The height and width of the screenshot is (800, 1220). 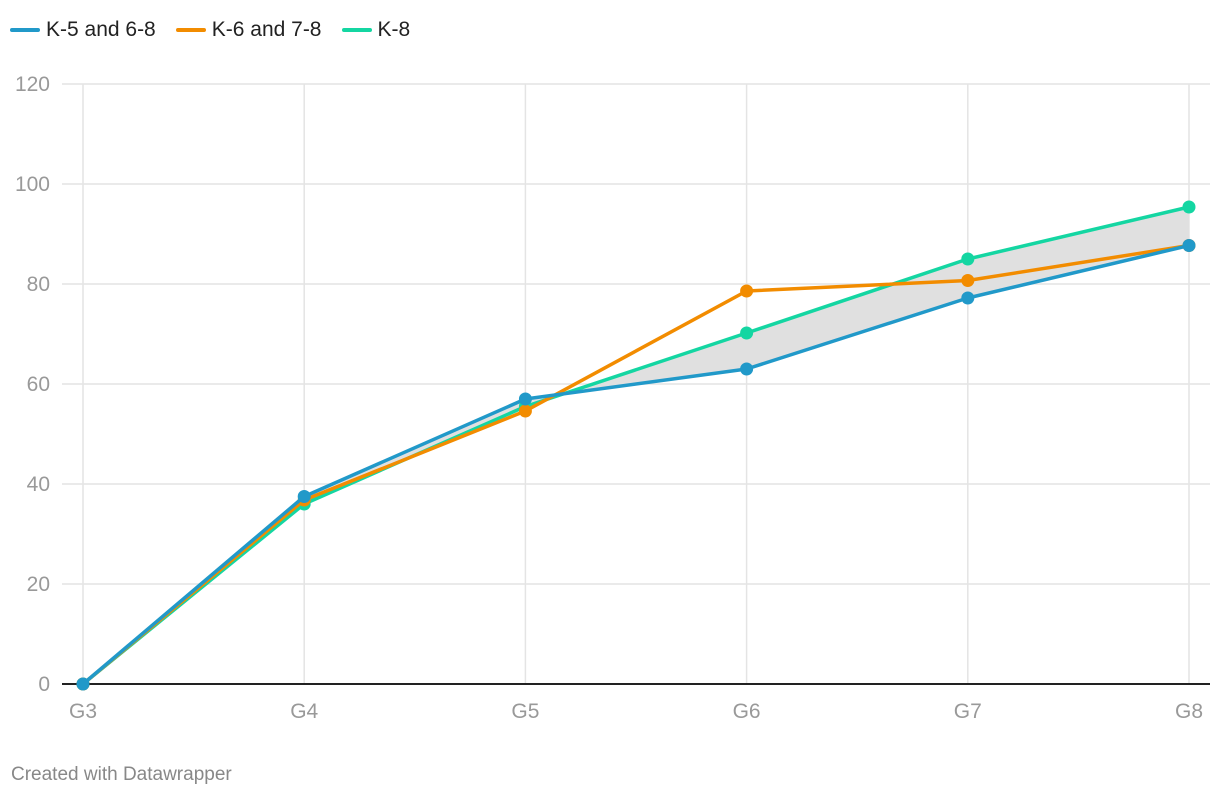 What do you see at coordinates (83, 711) in the screenshot?
I see `x-tick-label: G3` at bounding box center [83, 711].